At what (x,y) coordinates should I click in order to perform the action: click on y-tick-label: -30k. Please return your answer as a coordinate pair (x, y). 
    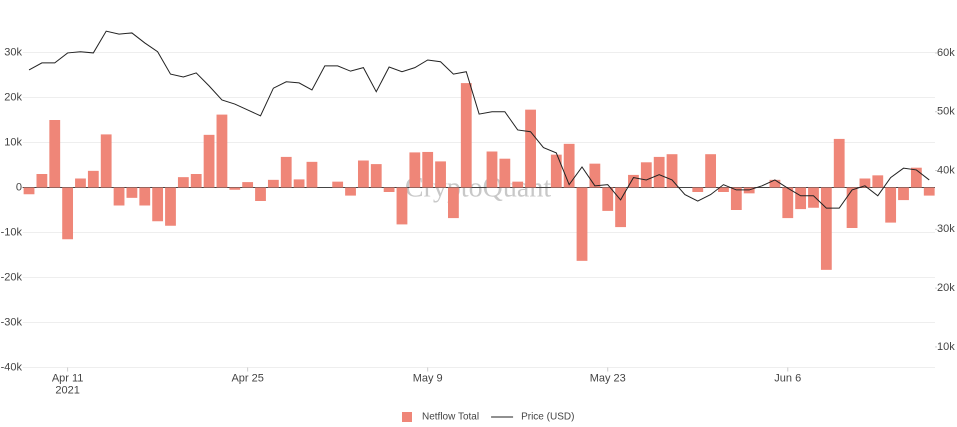
    Looking at the image, I should click on (12, 322).